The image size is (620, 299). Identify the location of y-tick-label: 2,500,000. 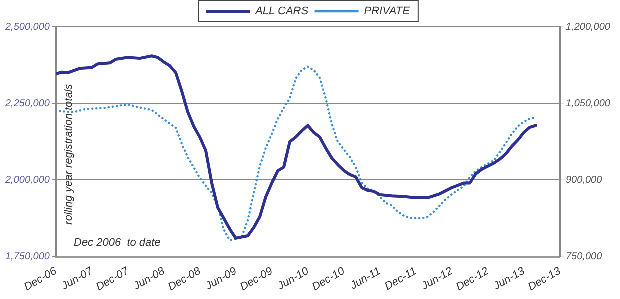
(27, 27).